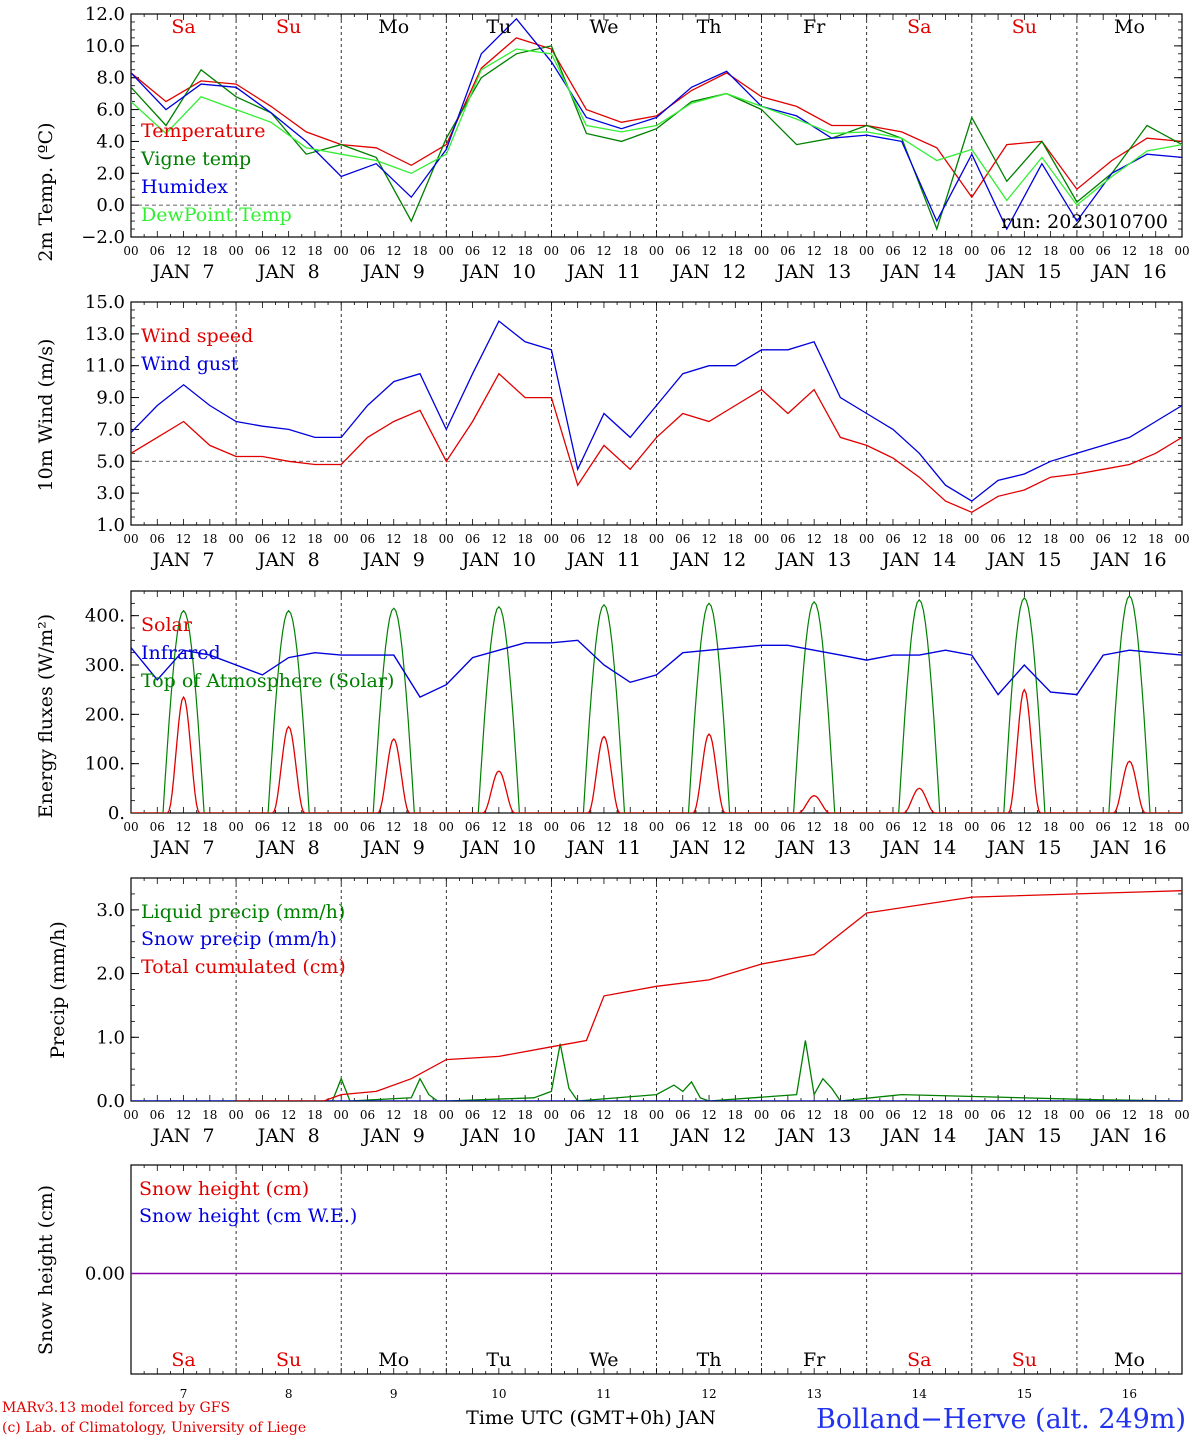  Describe the element at coordinates (656, 443) in the screenshot. I see `series-wind-speed-line` at that location.